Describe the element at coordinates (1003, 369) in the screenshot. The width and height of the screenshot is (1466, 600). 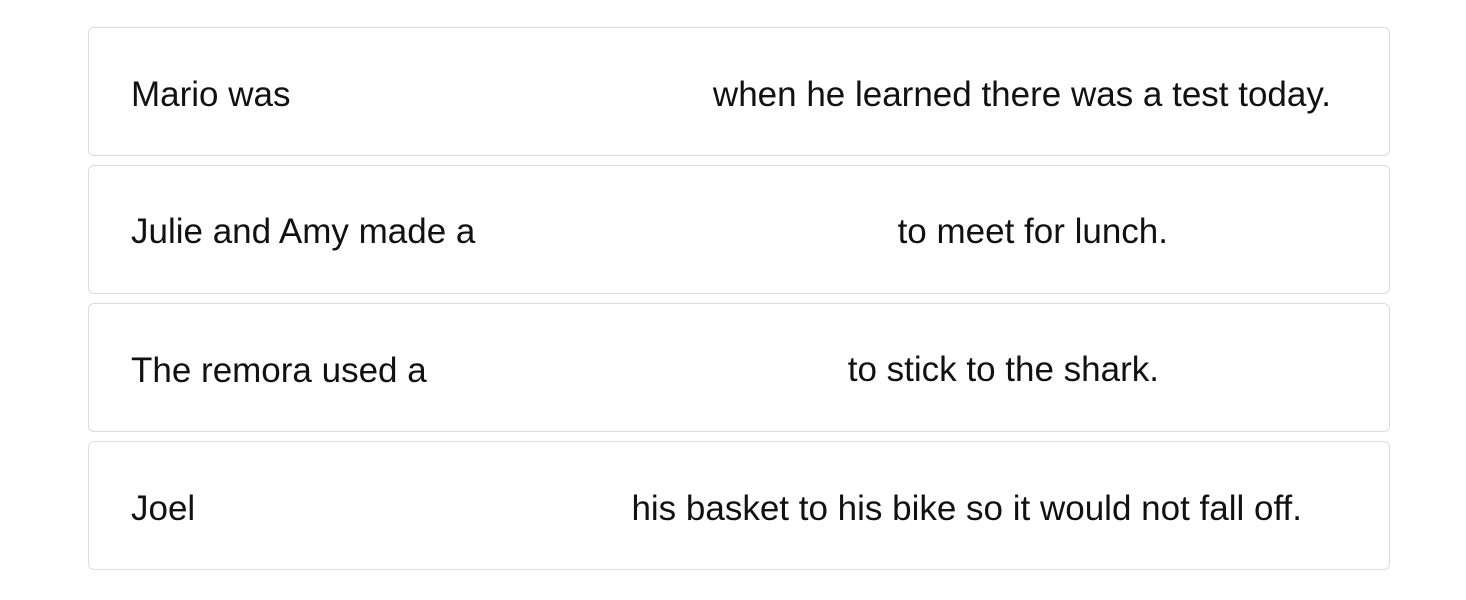
I see `sentence-suffix: to stick to the shark.` at that location.